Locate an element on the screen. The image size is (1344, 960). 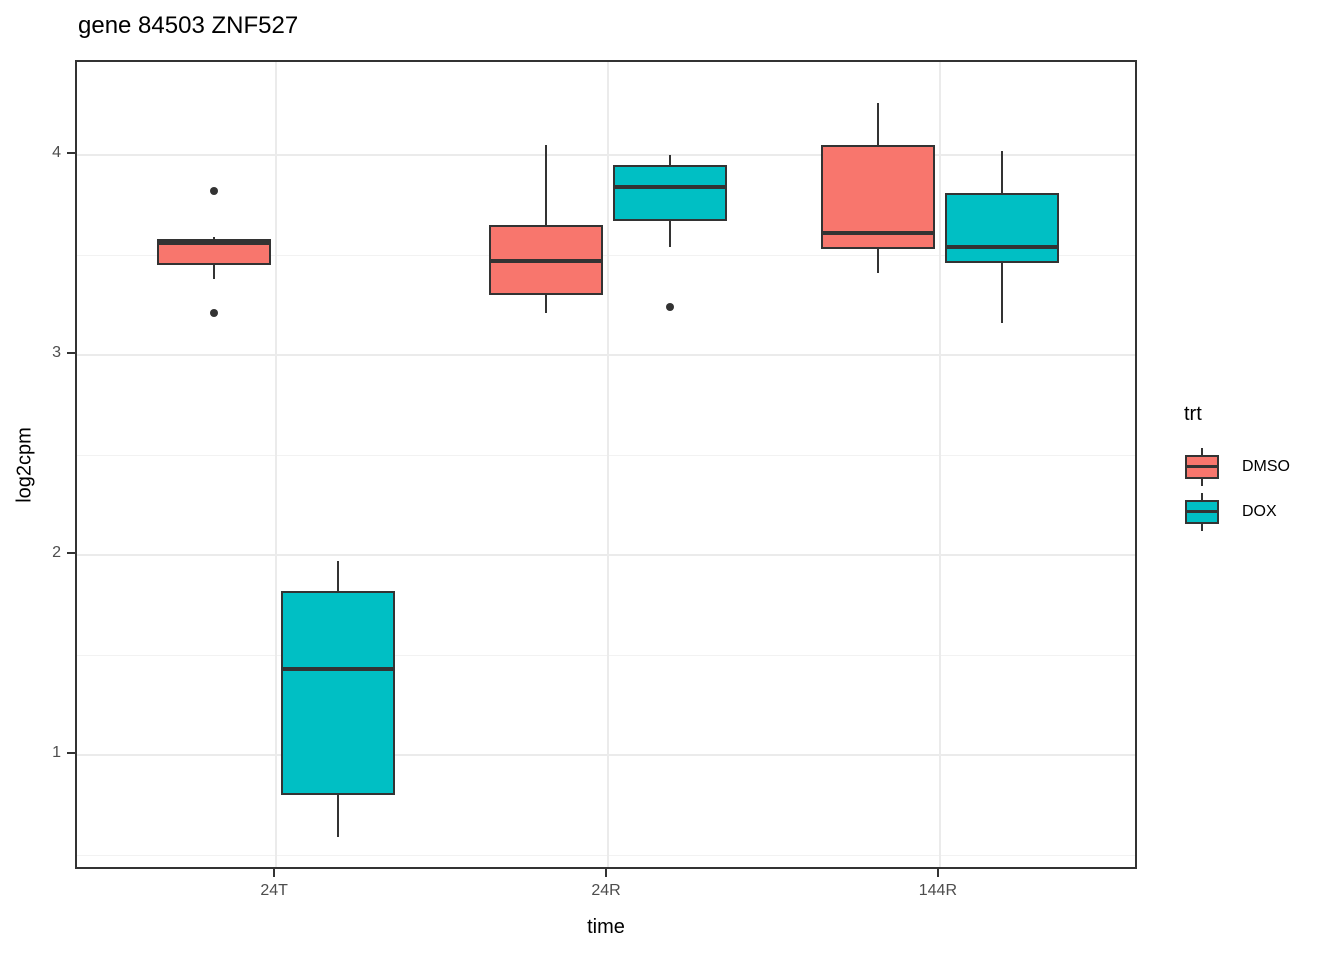
legend-key-label: DOX is located at coordinates (1259, 511).